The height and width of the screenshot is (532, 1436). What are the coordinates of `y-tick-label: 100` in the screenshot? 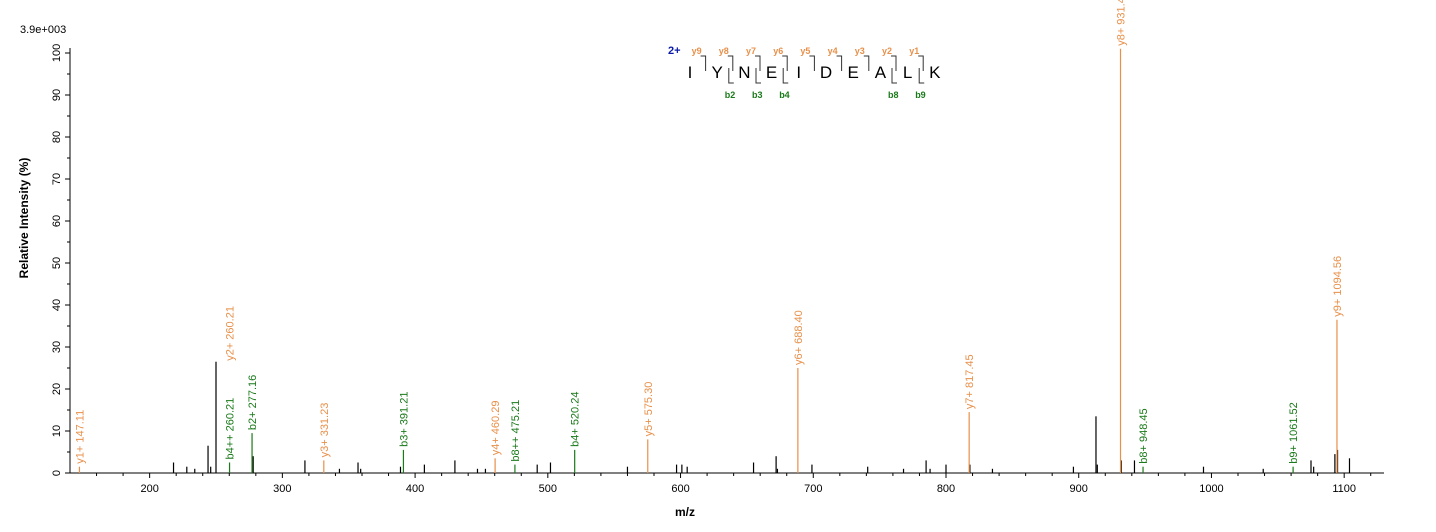 It's located at (57, 53).